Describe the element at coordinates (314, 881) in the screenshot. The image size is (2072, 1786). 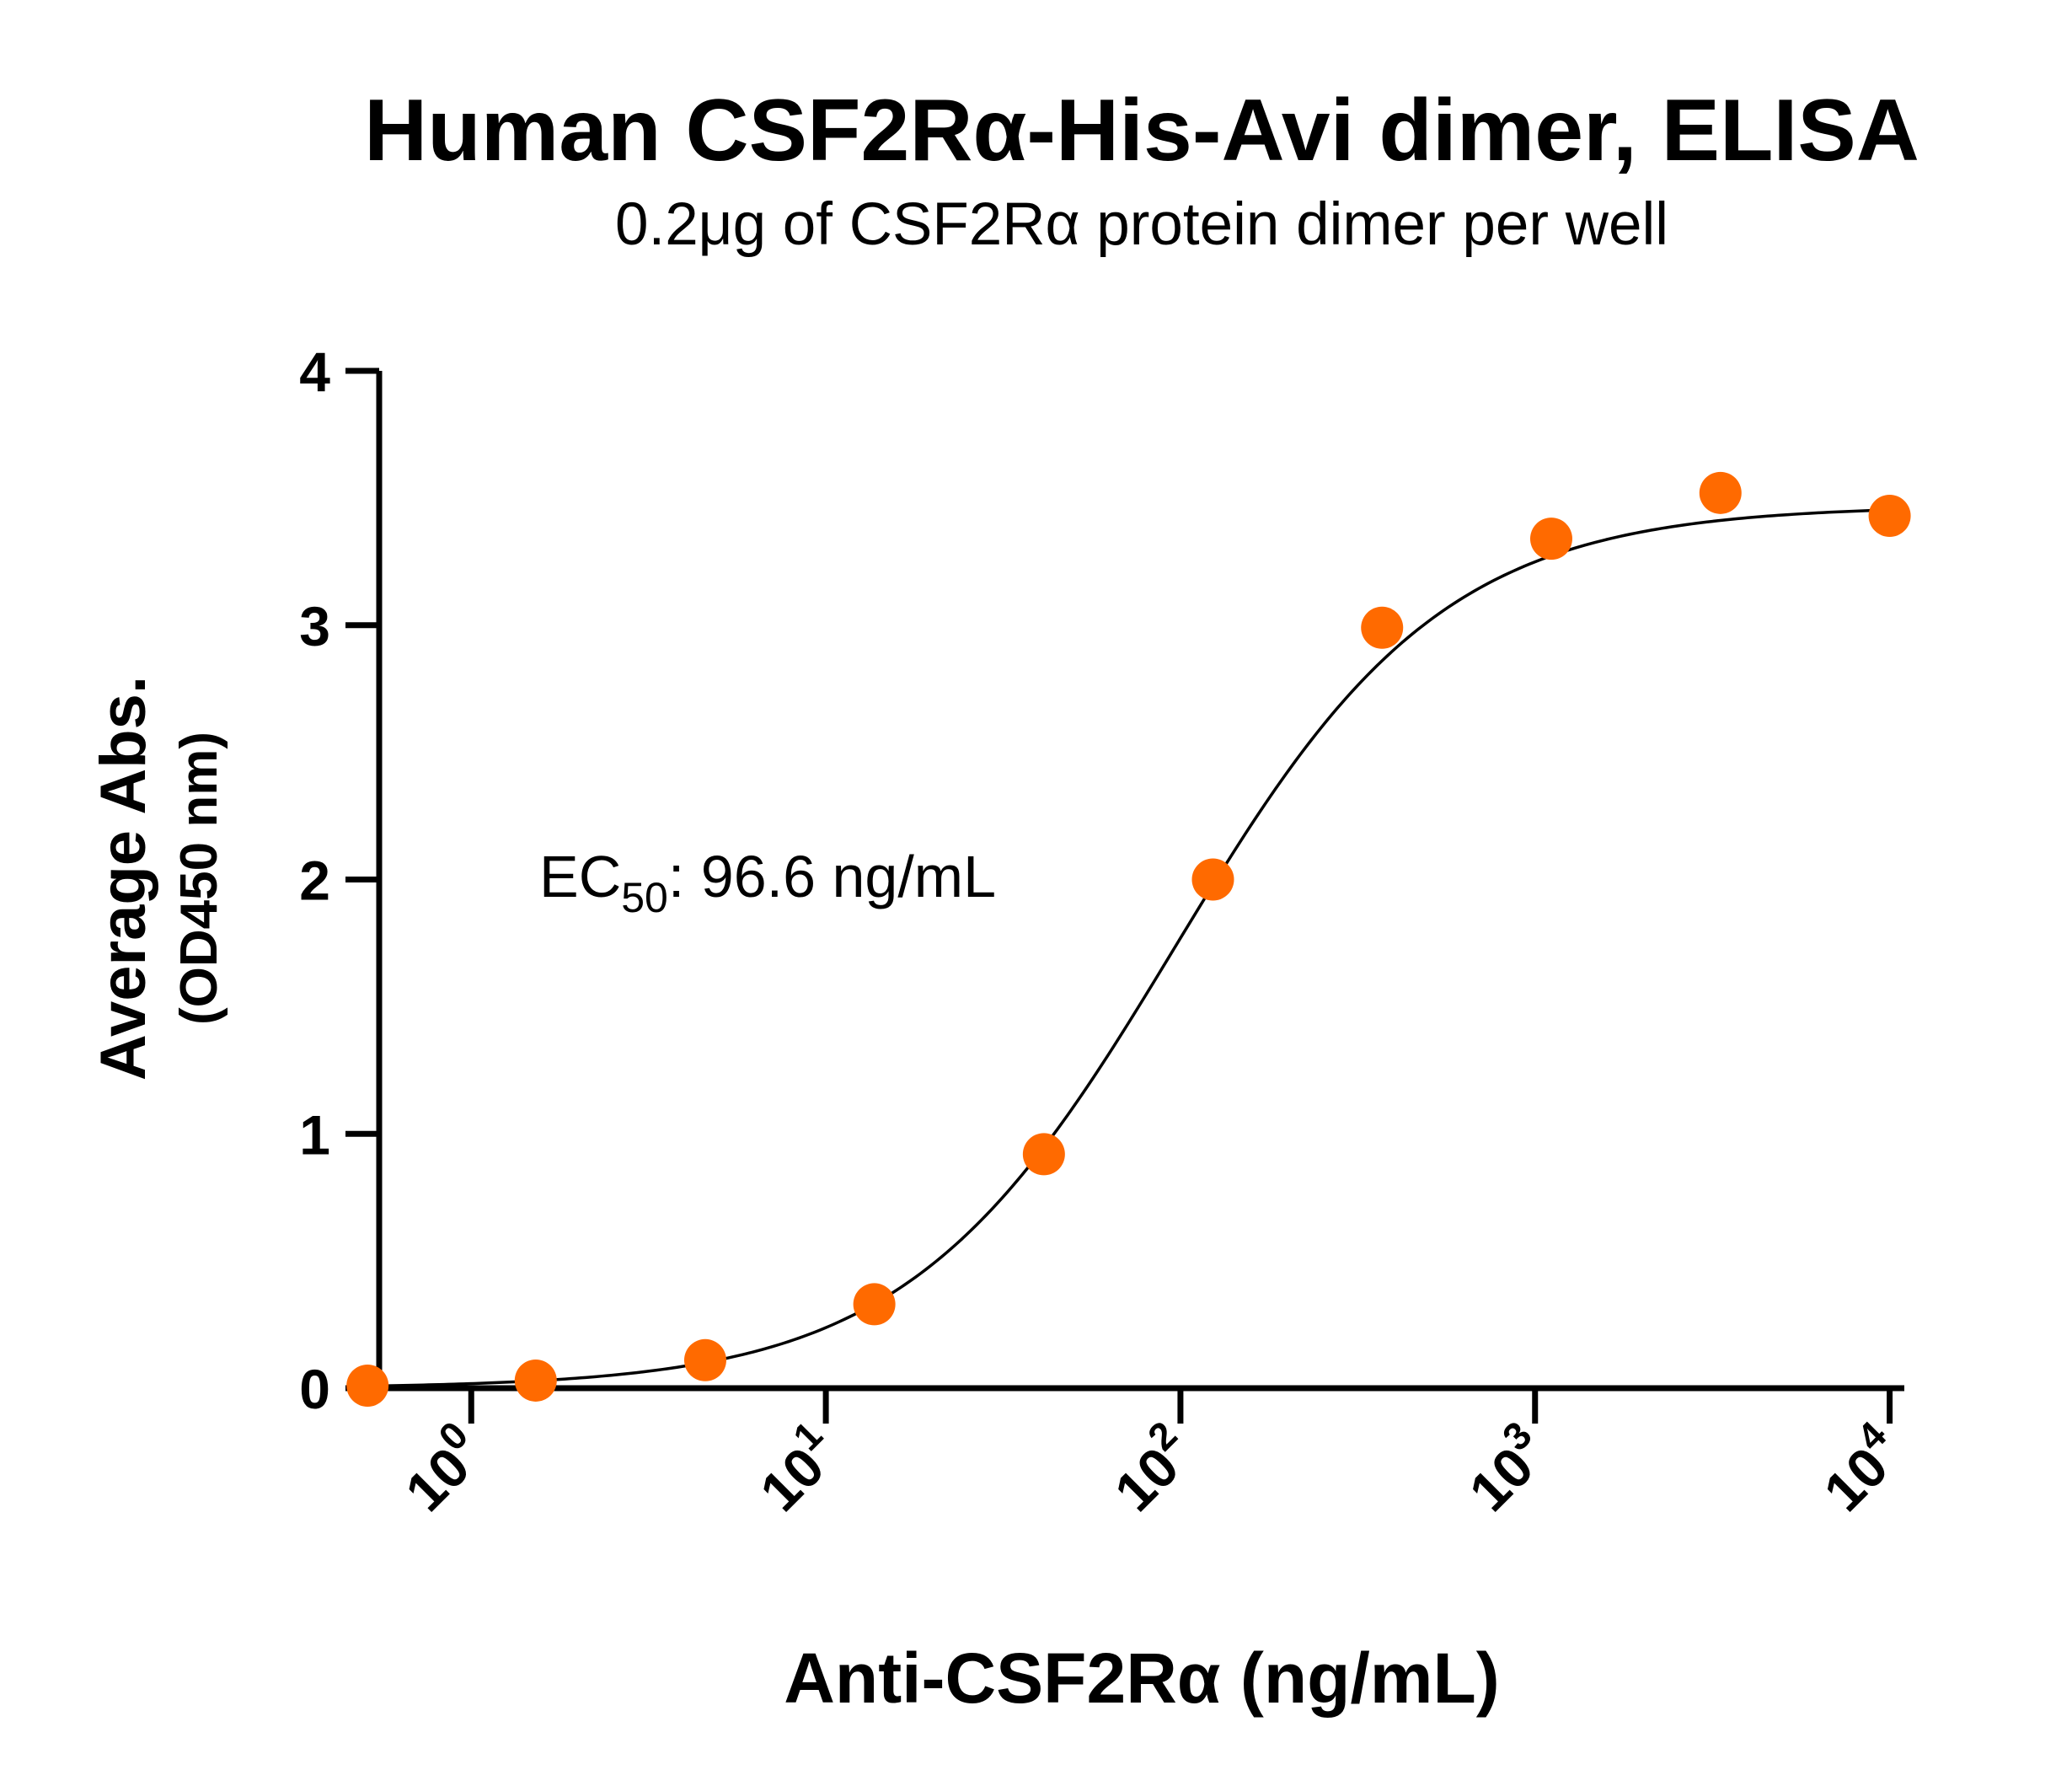
I see `y-tick-label: 2` at that location.